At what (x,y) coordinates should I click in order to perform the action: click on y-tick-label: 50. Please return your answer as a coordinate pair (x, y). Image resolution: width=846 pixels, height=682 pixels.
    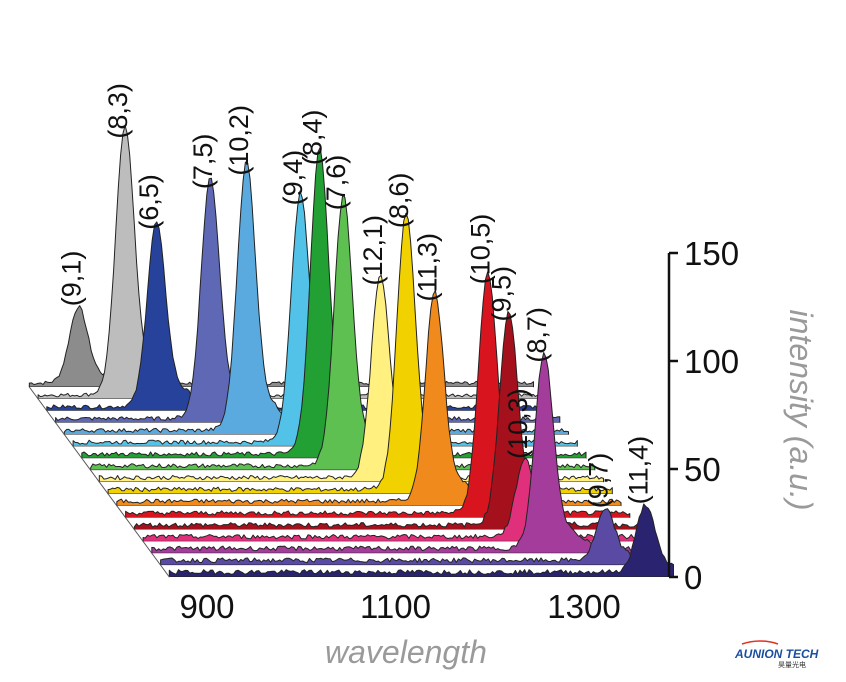
    Looking at the image, I should click on (702, 469).